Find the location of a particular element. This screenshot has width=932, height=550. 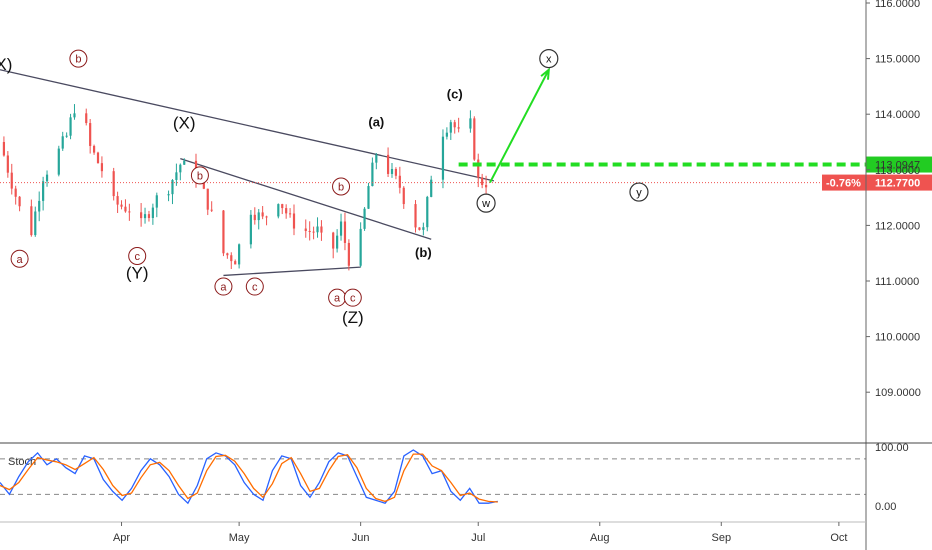

x-tick-label: Jul is located at coordinates (478, 538).